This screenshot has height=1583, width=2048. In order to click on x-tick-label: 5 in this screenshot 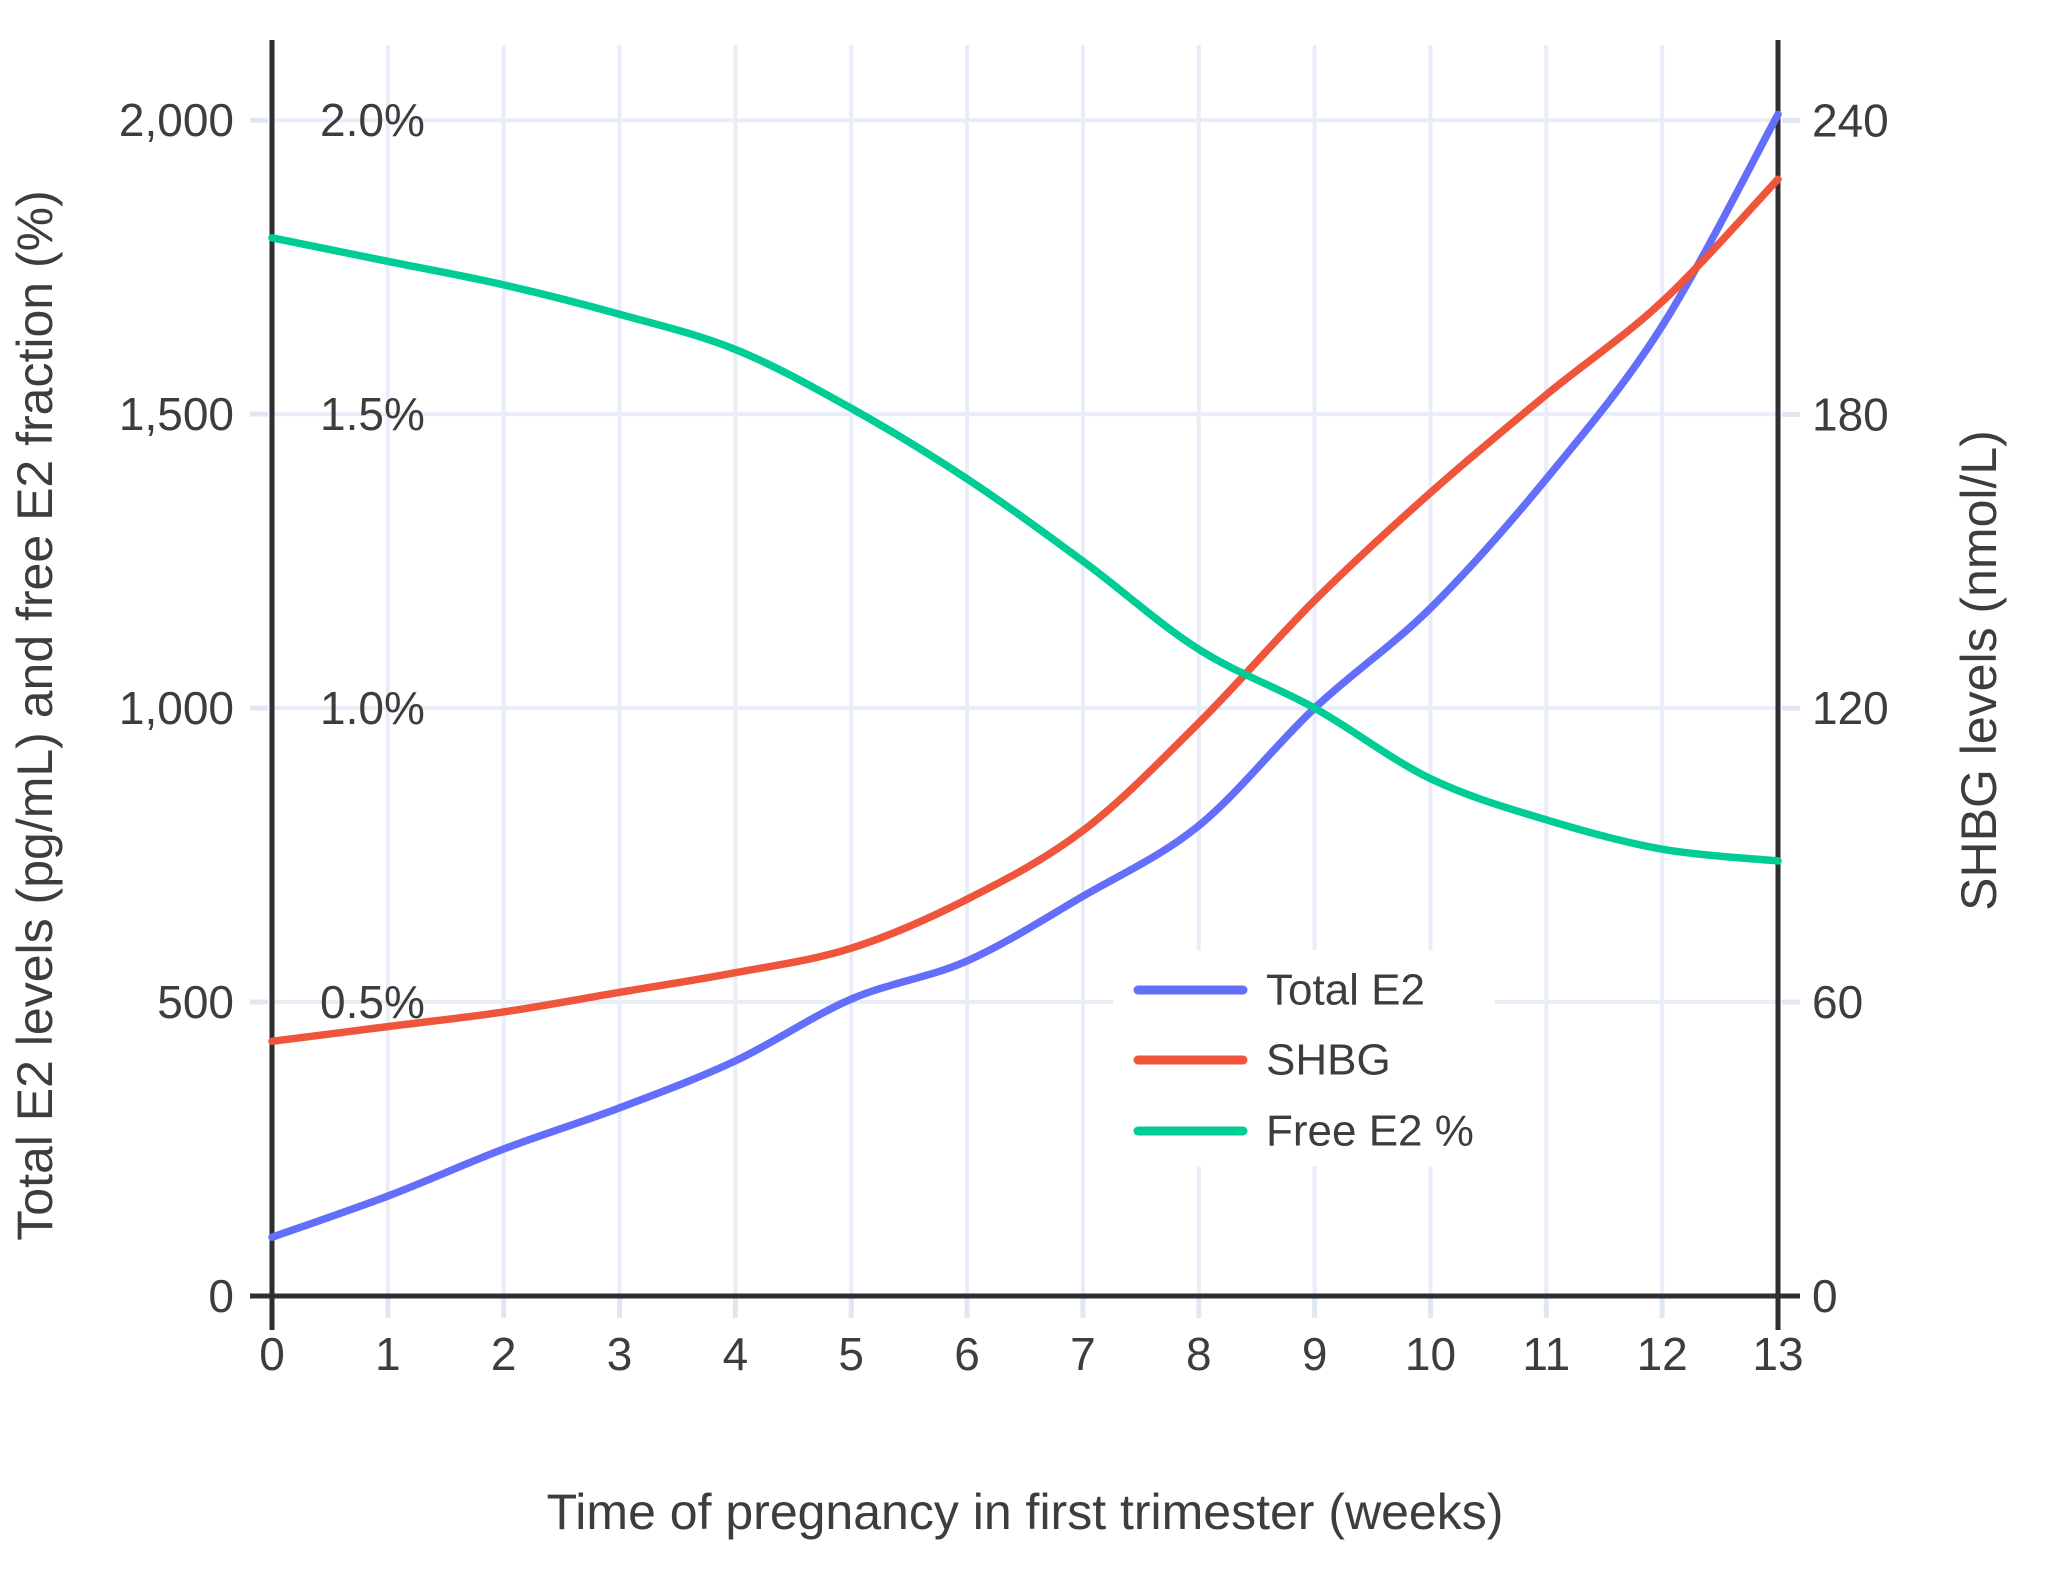, I will do `click(851, 1354)`.